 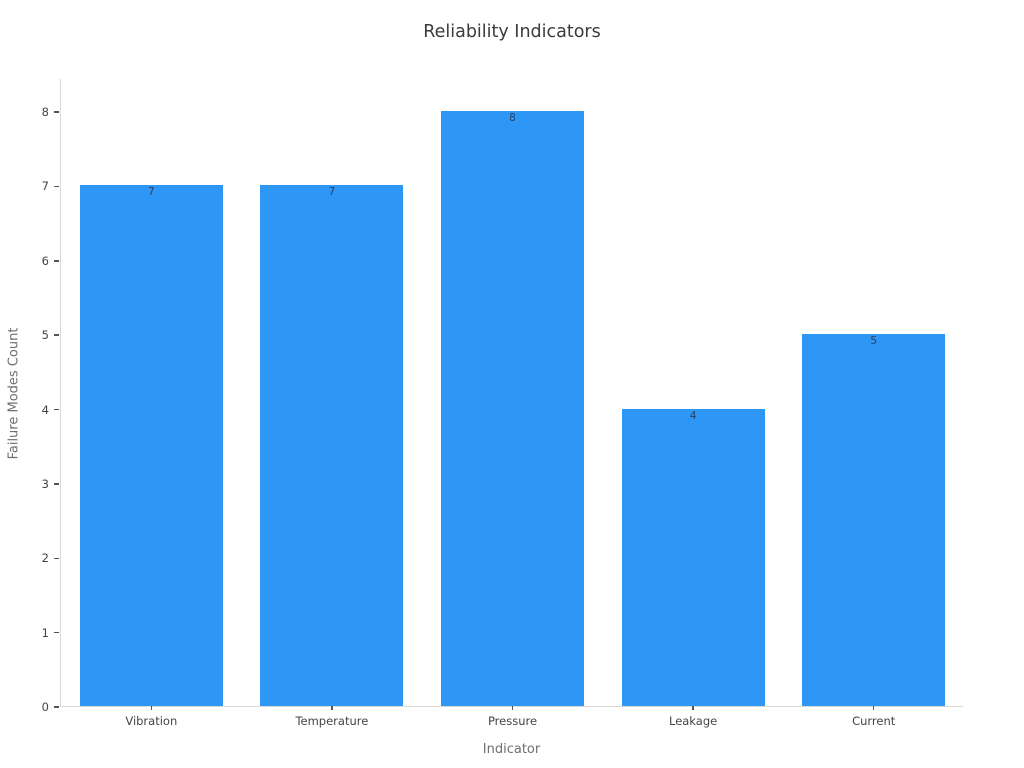 What do you see at coordinates (511, 749) in the screenshot?
I see `x-axis-title: Indicator` at bounding box center [511, 749].